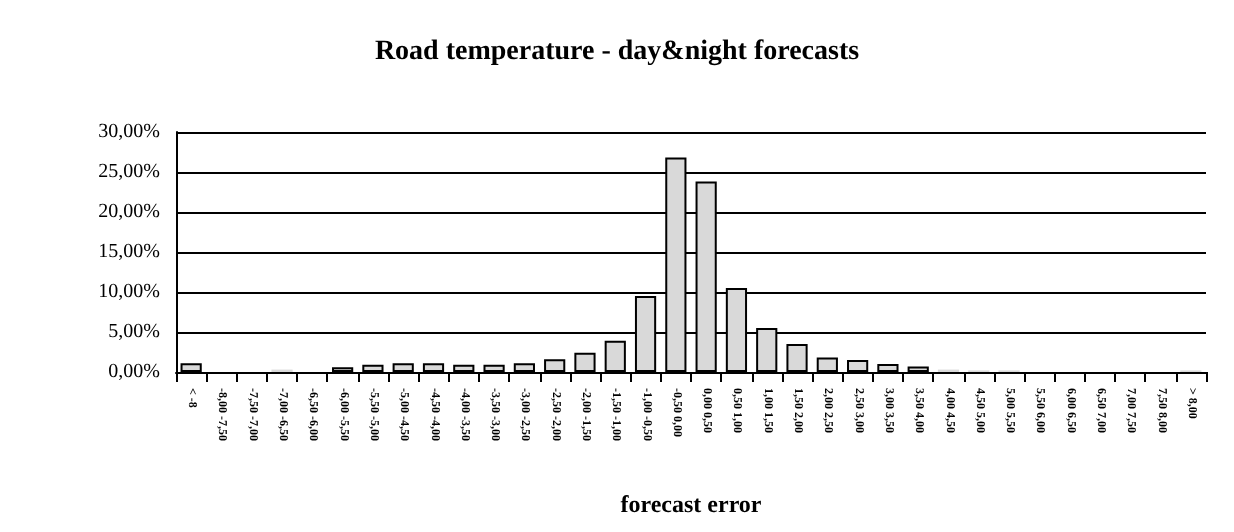 The height and width of the screenshot is (532, 1234). I want to click on y-tick-label: 0,00%, so click(134, 372).